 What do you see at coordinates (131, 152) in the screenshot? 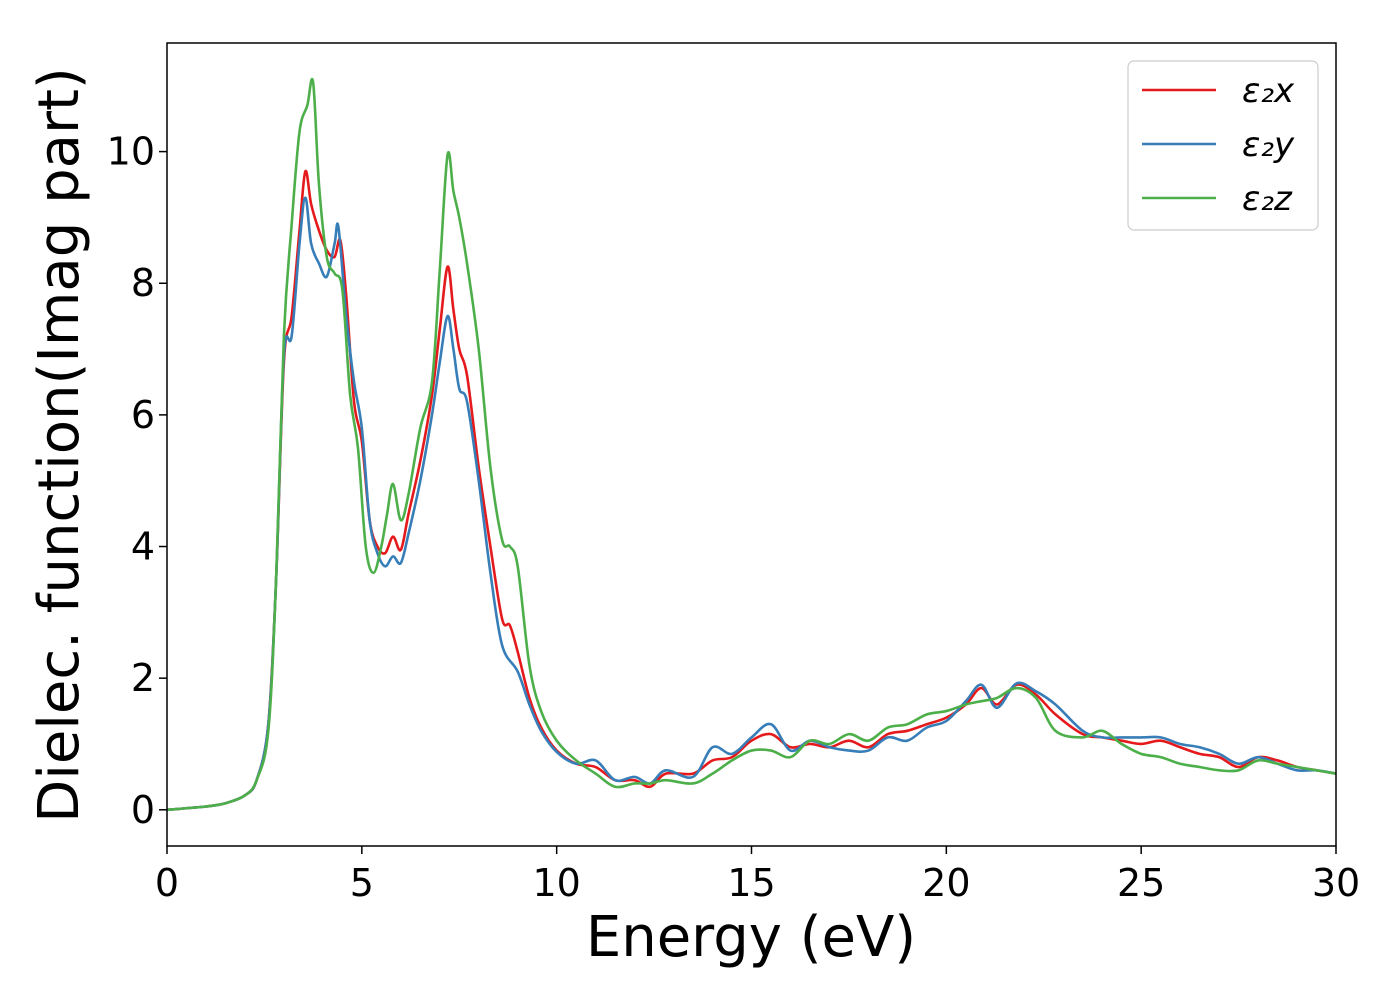
I see `y-tick-label: 10` at bounding box center [131, 152].